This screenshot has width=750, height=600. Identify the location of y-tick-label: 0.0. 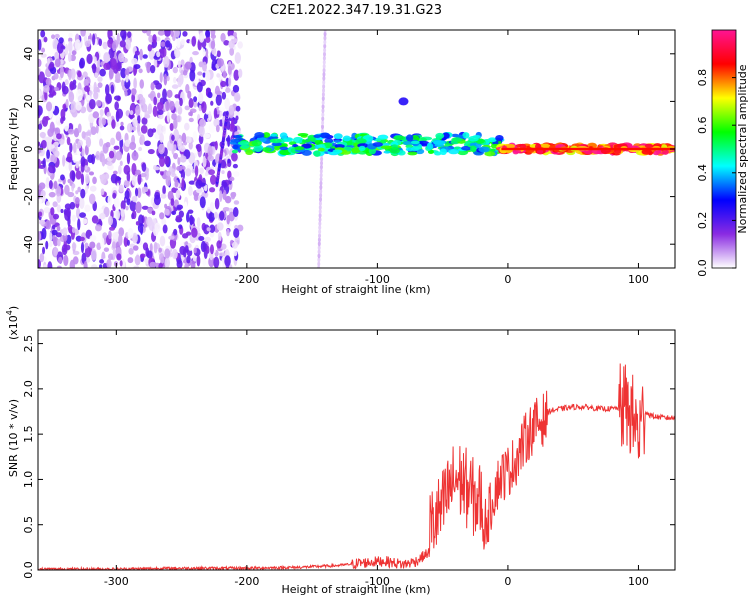
(28, 570).